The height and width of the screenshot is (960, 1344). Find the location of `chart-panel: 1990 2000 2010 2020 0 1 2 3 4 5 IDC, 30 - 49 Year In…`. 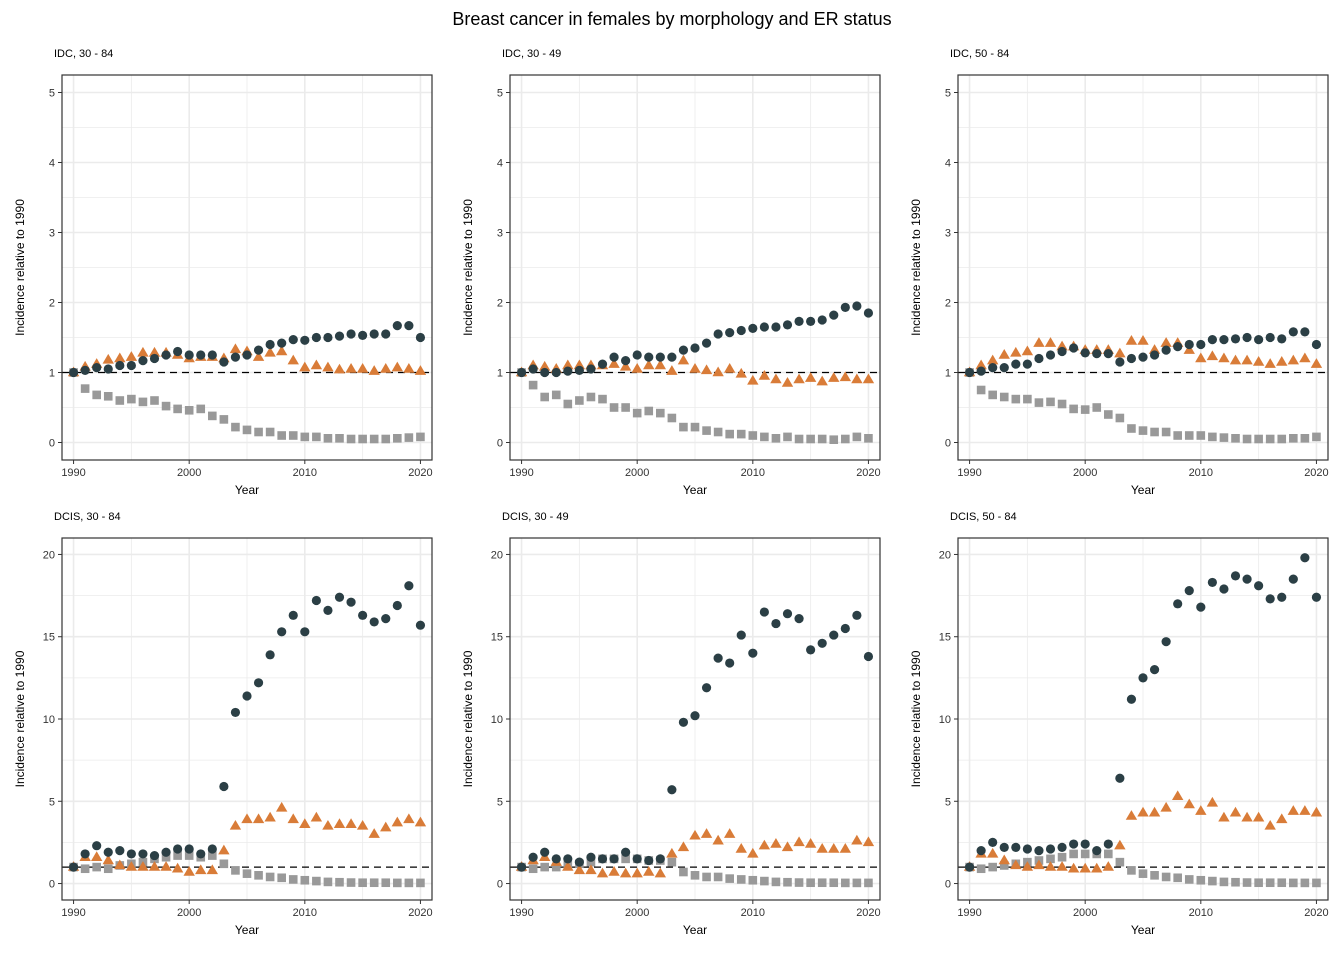

chart-panel: 1990 2000 2010 2020 0 1 2 3 4 5 IDC, 30 - 49 Year In… is located at coordinates (671, 272).